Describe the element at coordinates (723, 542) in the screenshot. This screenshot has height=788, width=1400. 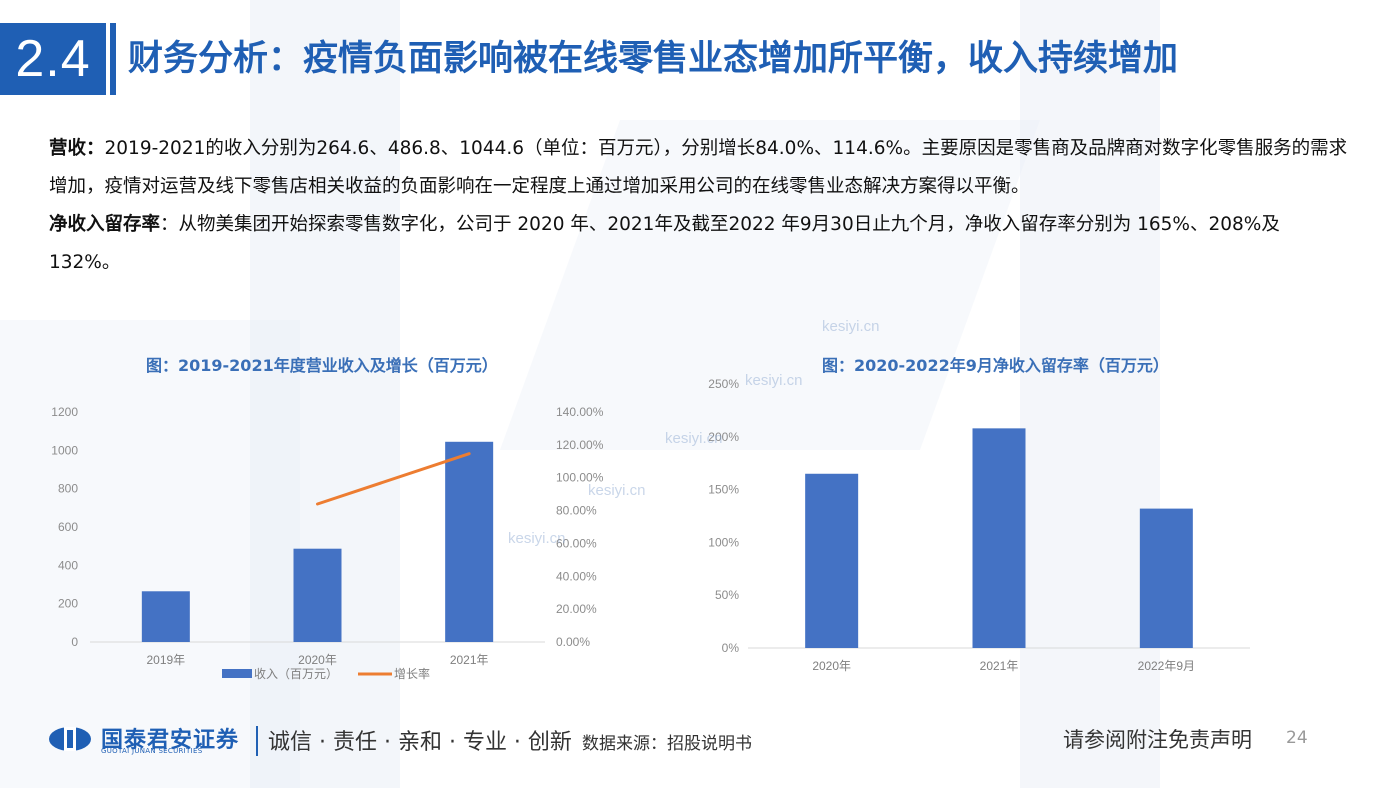
I see `y-tick-label: 100%` at that location.